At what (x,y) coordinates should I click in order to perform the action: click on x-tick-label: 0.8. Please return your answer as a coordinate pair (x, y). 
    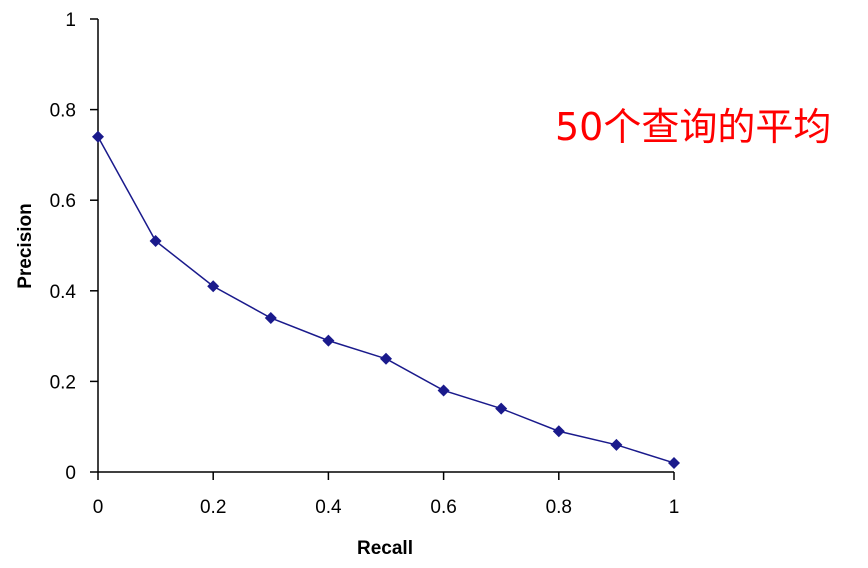
    Looking at the image, I should click on (559, 507).